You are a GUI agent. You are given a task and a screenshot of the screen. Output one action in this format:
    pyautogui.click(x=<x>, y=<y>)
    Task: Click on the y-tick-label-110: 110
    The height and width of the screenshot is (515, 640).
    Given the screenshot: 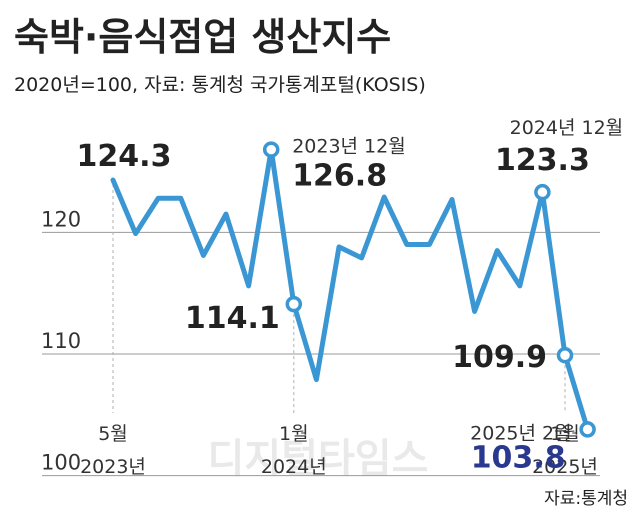 What is the action you would take?
    pyautogui.click(x=61, y=341)
    